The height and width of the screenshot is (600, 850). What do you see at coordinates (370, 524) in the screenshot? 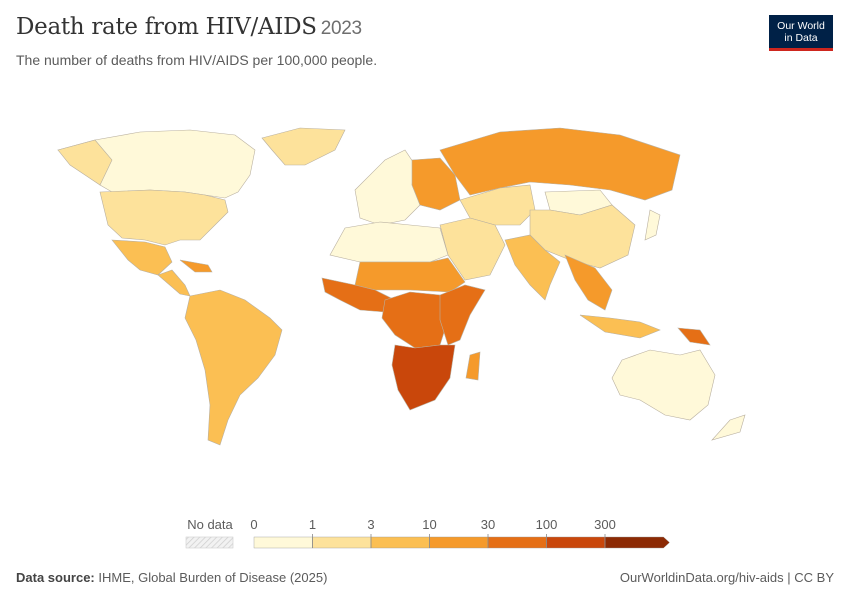
I see `legend-tick-label: 3` at bounding box center [370, 524].